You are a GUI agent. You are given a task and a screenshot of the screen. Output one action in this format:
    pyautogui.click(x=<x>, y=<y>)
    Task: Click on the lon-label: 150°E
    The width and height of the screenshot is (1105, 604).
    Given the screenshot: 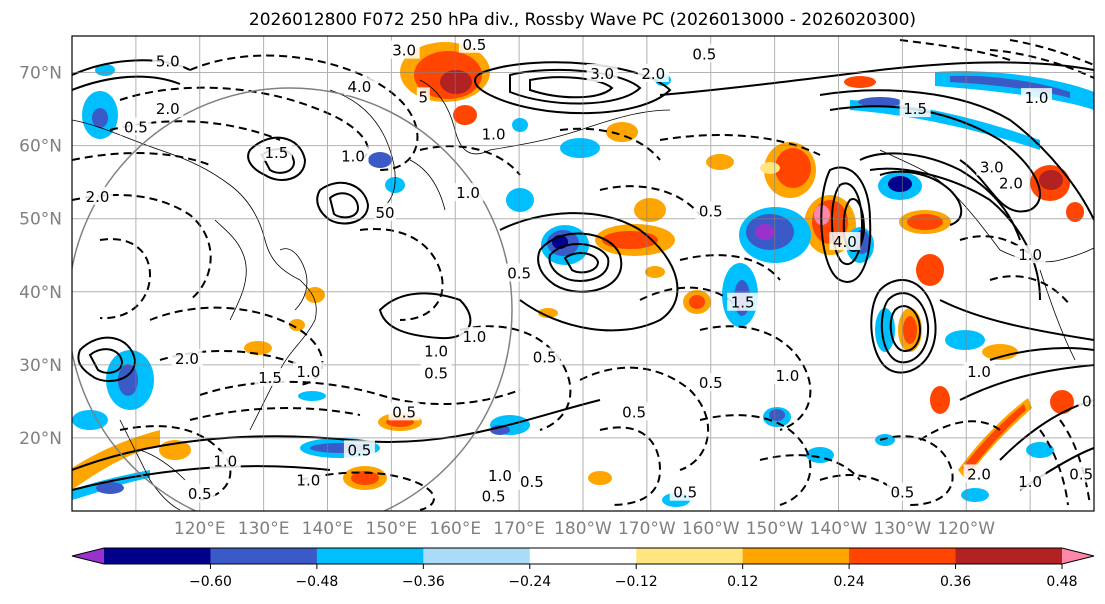 What is the action you would take?
    pyautogui.click(x=392, y=529)
    